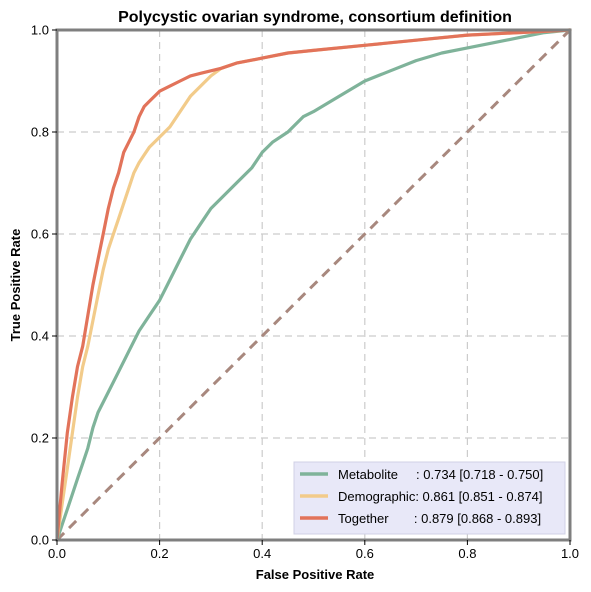 This screenshot has width=591, height=592. Describe the element at coordinates (40, 30) in the screenshot. I see `y-tick-label: 1.0` at that location.